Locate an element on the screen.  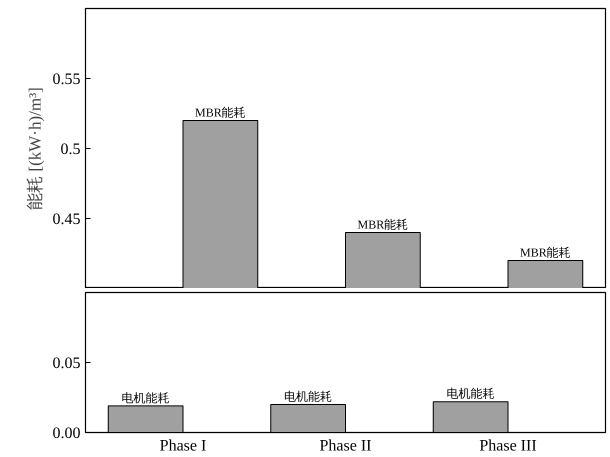
y-axis-title: 能耗 [(kW·h)/m³] is located at coordinates (35, 148).